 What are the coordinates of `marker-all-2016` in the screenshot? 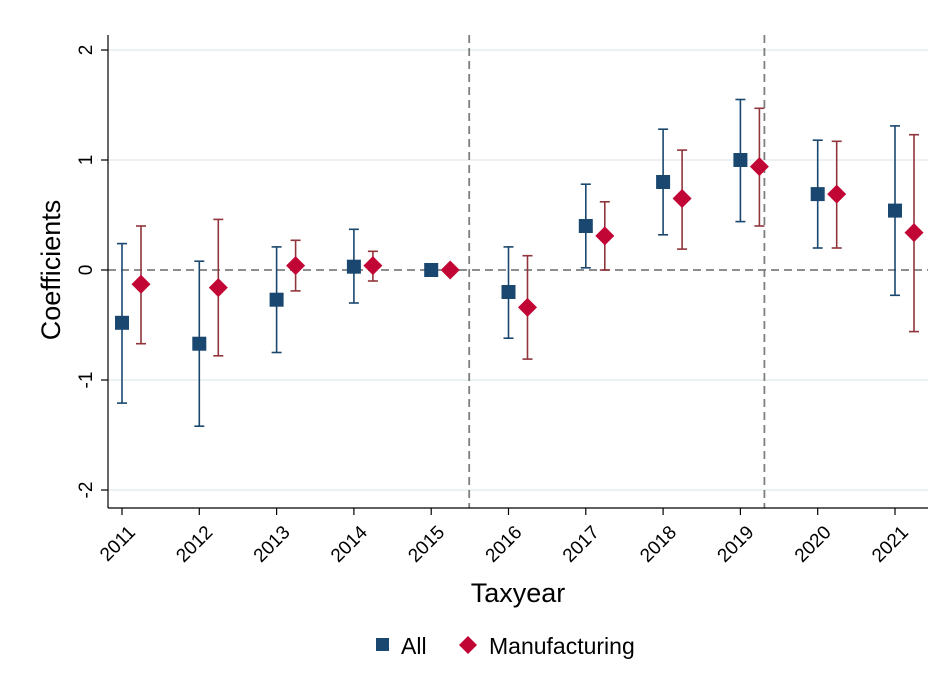 It's located at (508, 292).